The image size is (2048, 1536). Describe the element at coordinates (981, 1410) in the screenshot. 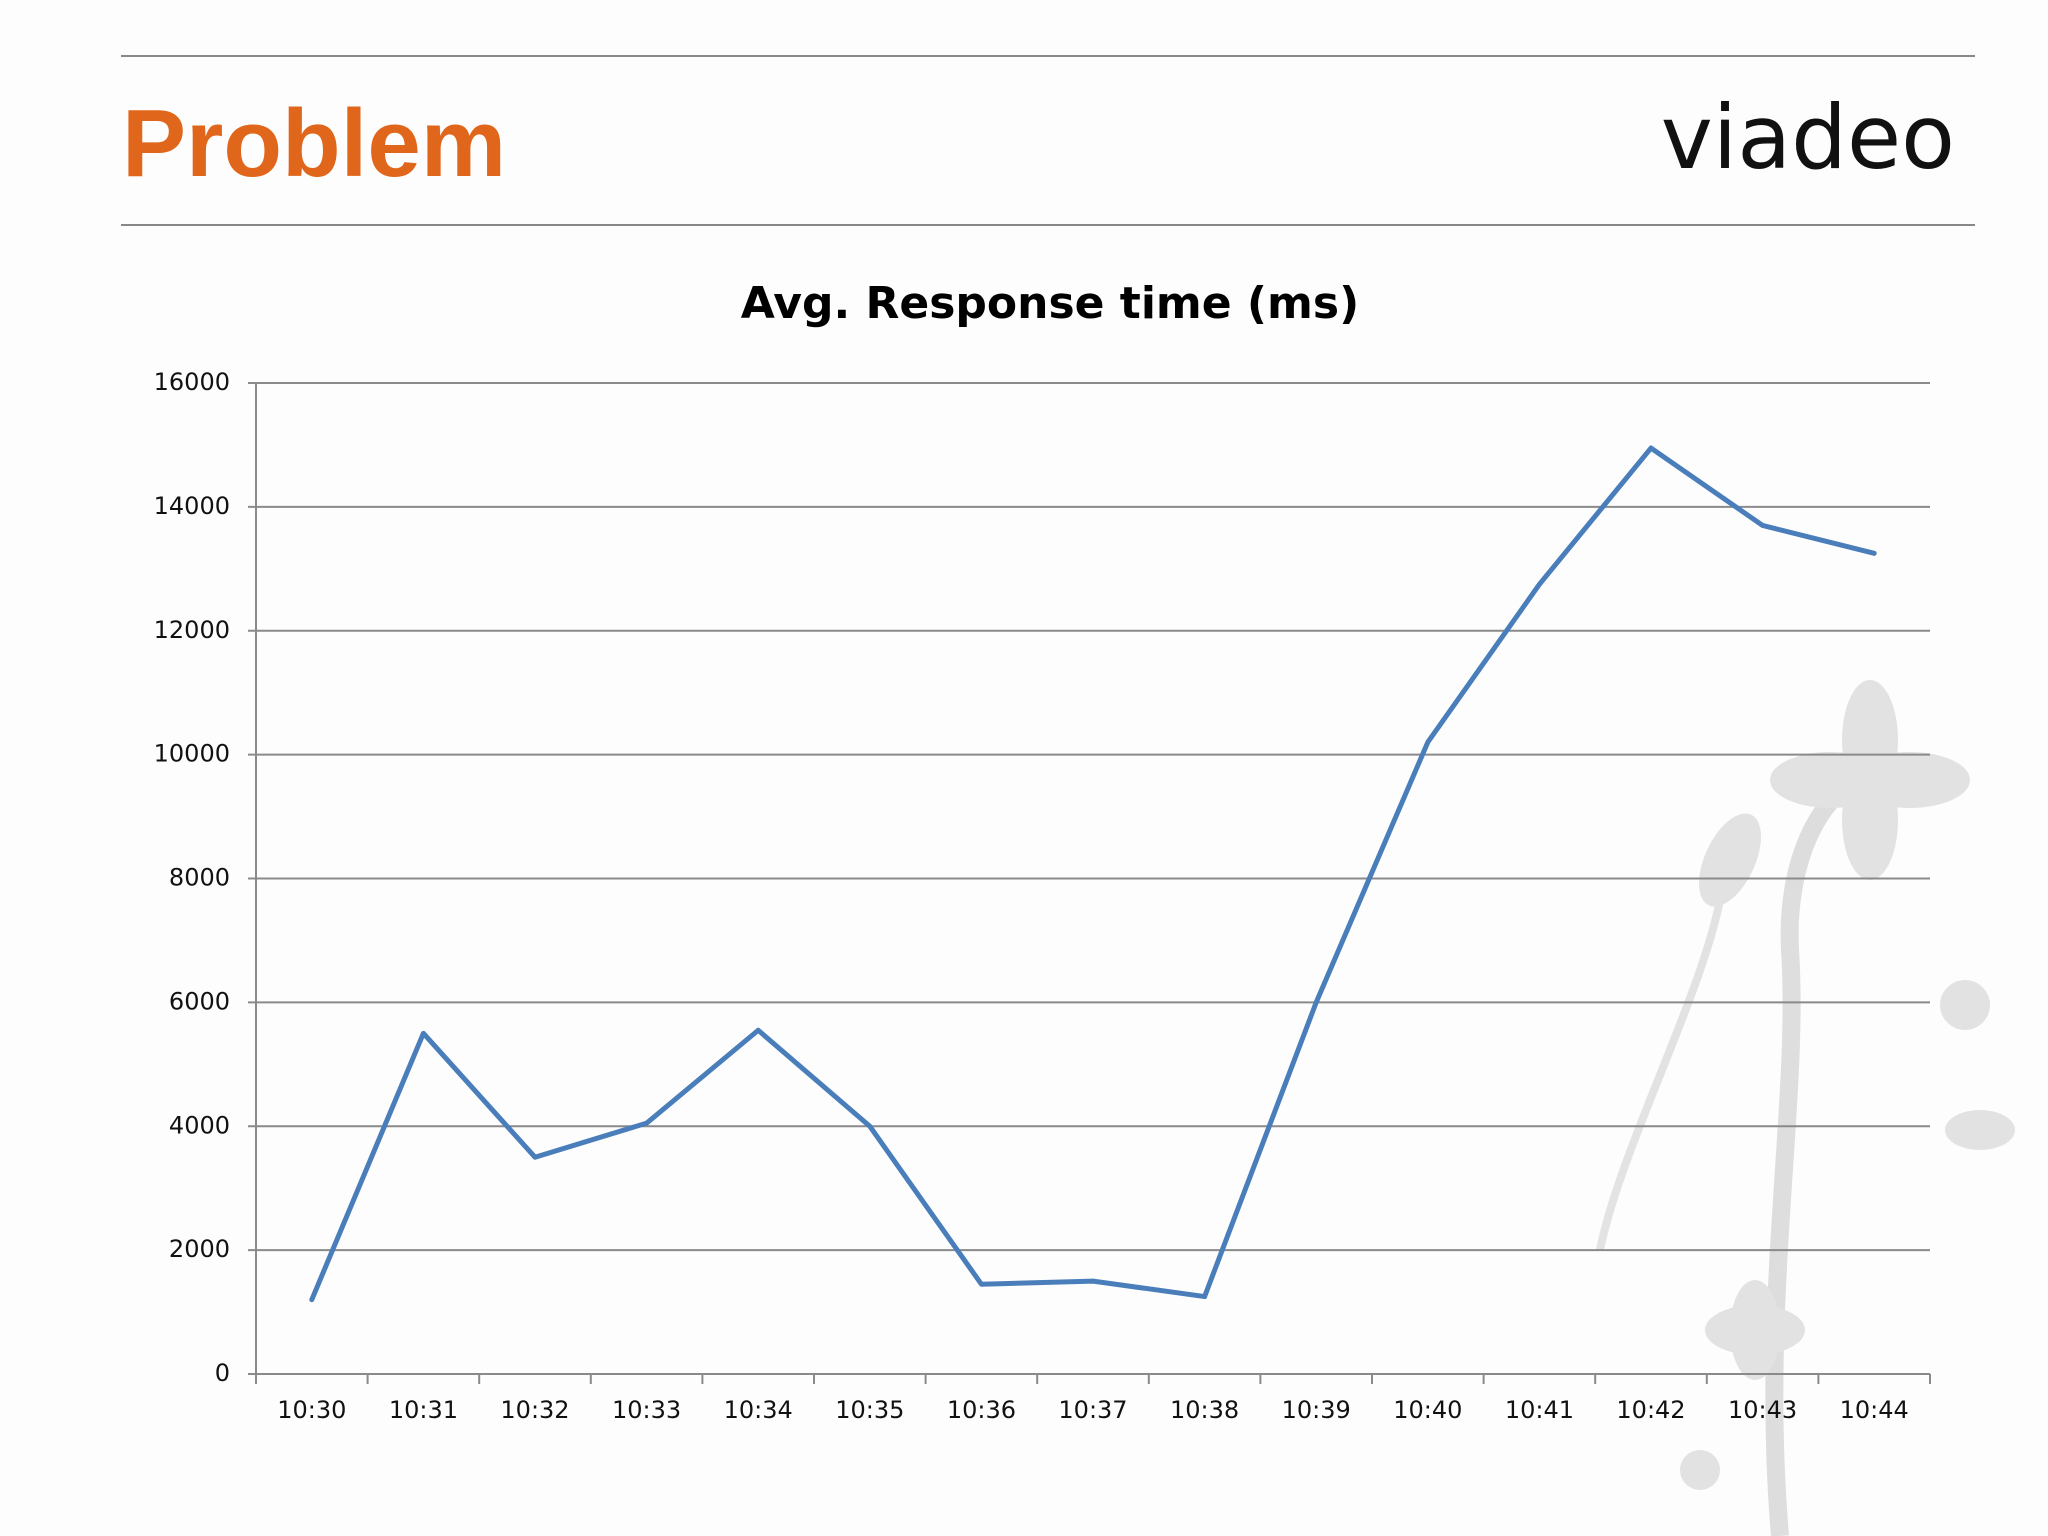

I see `x-tick-label: 10:36` at that location.